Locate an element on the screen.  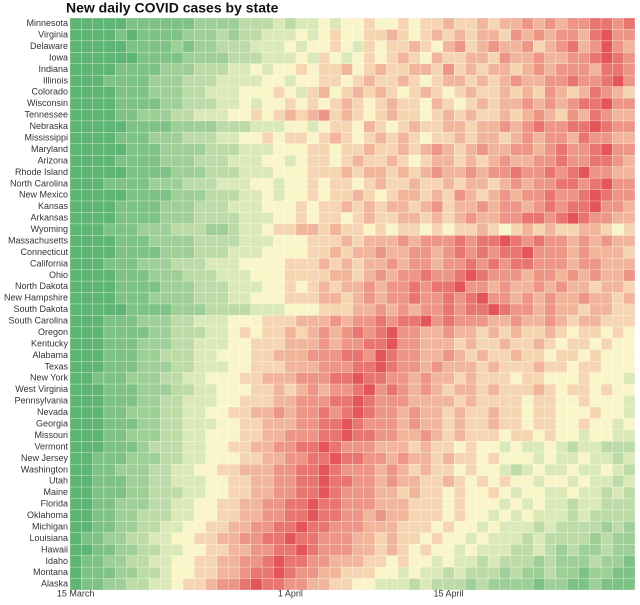
x-tick-label: 15 March is located at coordinates (76, 593).